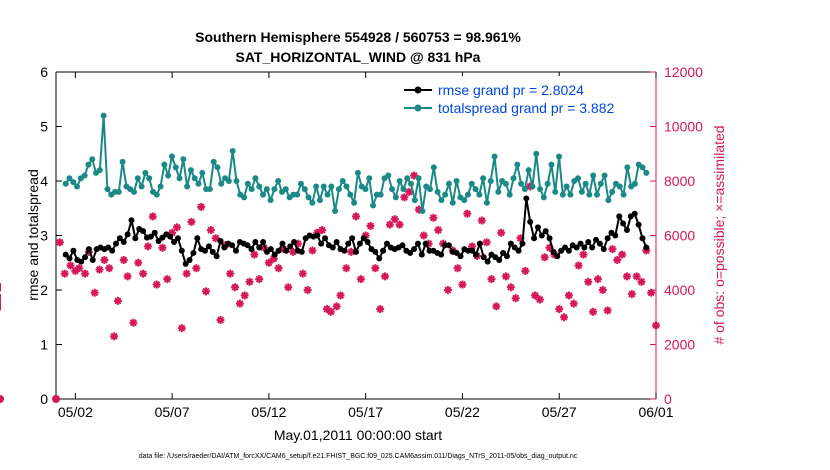 The image size is (830, 470). What do you see at coordinates (679, 236) in the screenshot?
I see `y-right-tick-label: 6000` at bounding box center [679, 236].